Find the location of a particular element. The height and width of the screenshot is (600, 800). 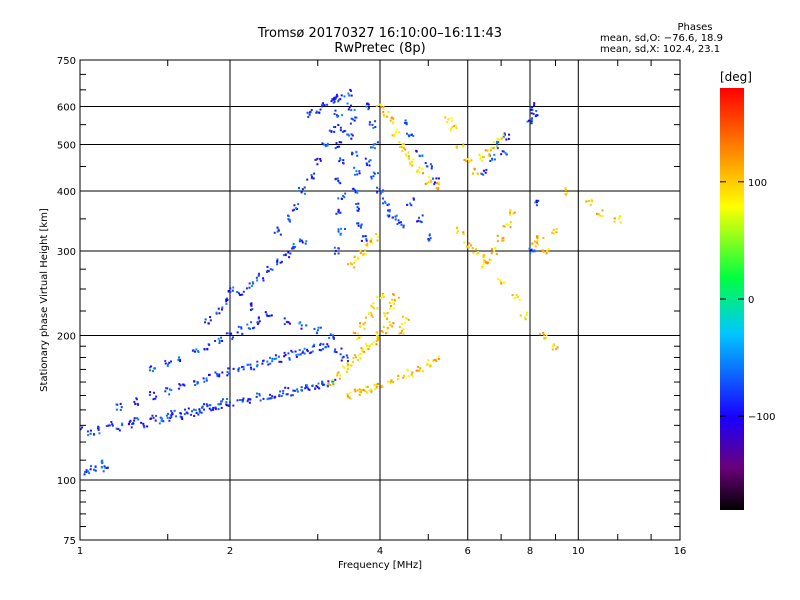

y-tick-label: 600 is located at coordinates (66, 108).